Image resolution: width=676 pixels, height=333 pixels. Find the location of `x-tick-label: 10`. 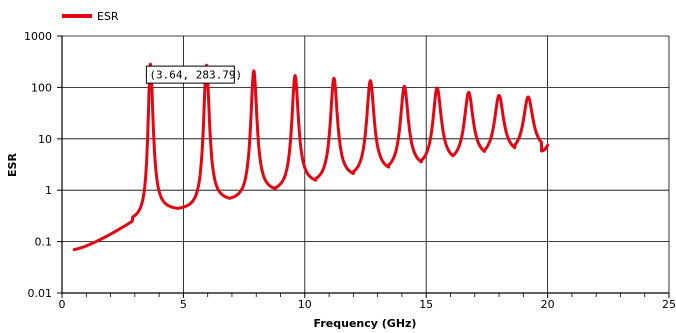

x-tick-label: 10 is located at coordinates (305, 304).